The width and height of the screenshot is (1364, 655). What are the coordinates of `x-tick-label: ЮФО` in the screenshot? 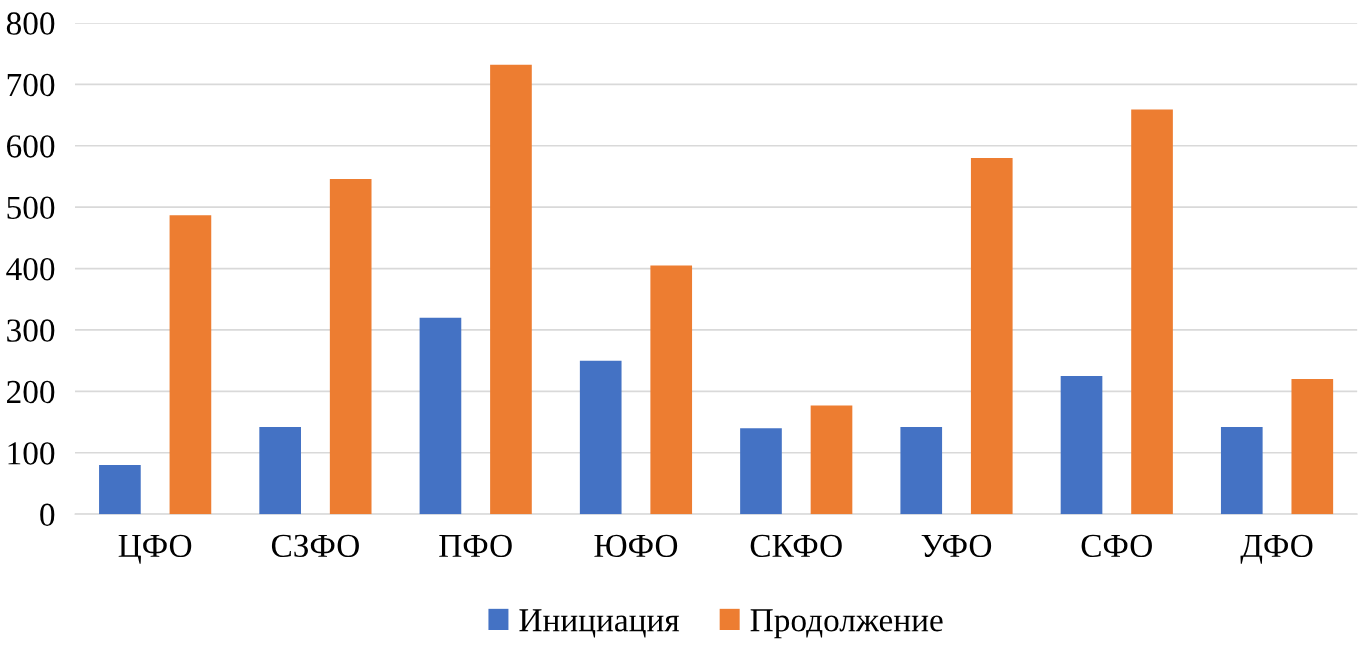 It's located at (636, 546).